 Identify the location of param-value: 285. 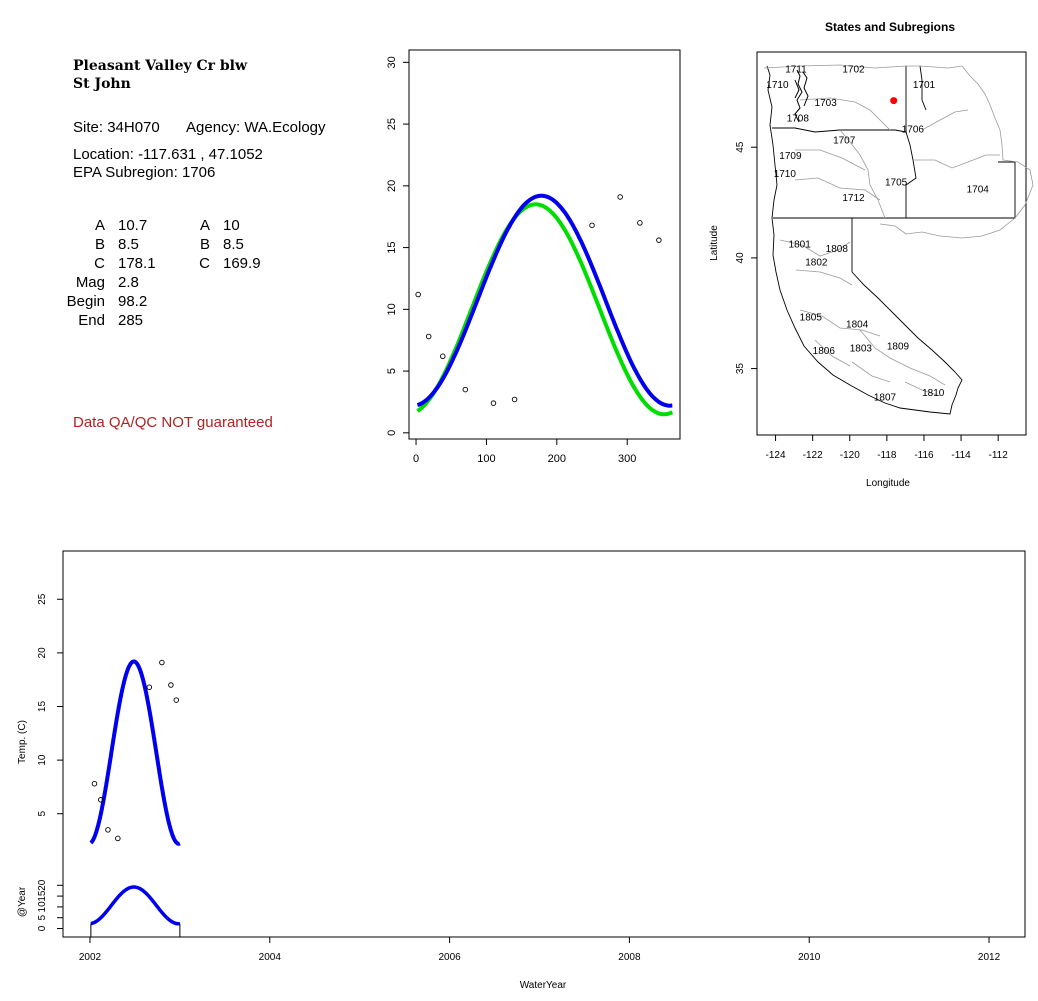
(131, 320).